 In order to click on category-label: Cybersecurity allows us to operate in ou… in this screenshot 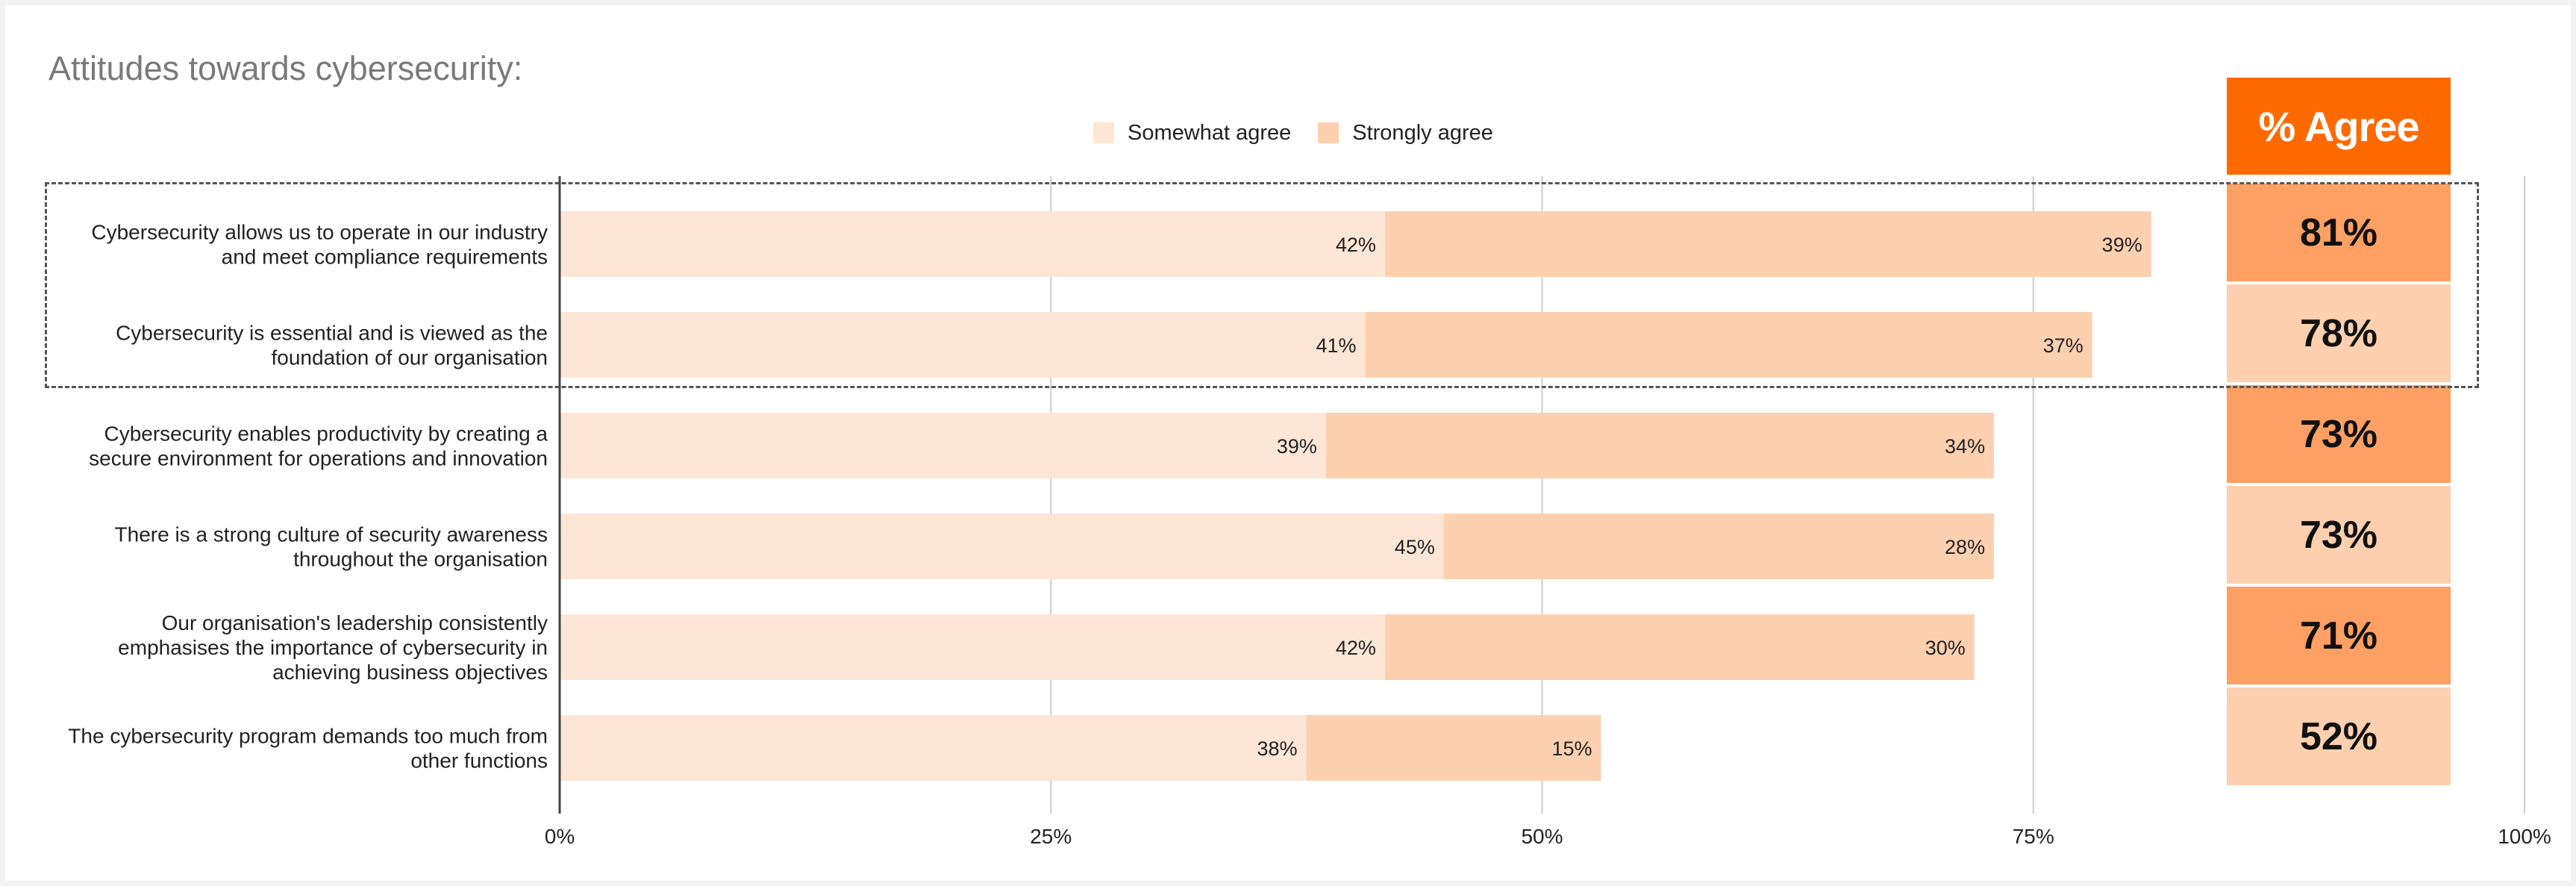, I will do `click(319, 245)`.